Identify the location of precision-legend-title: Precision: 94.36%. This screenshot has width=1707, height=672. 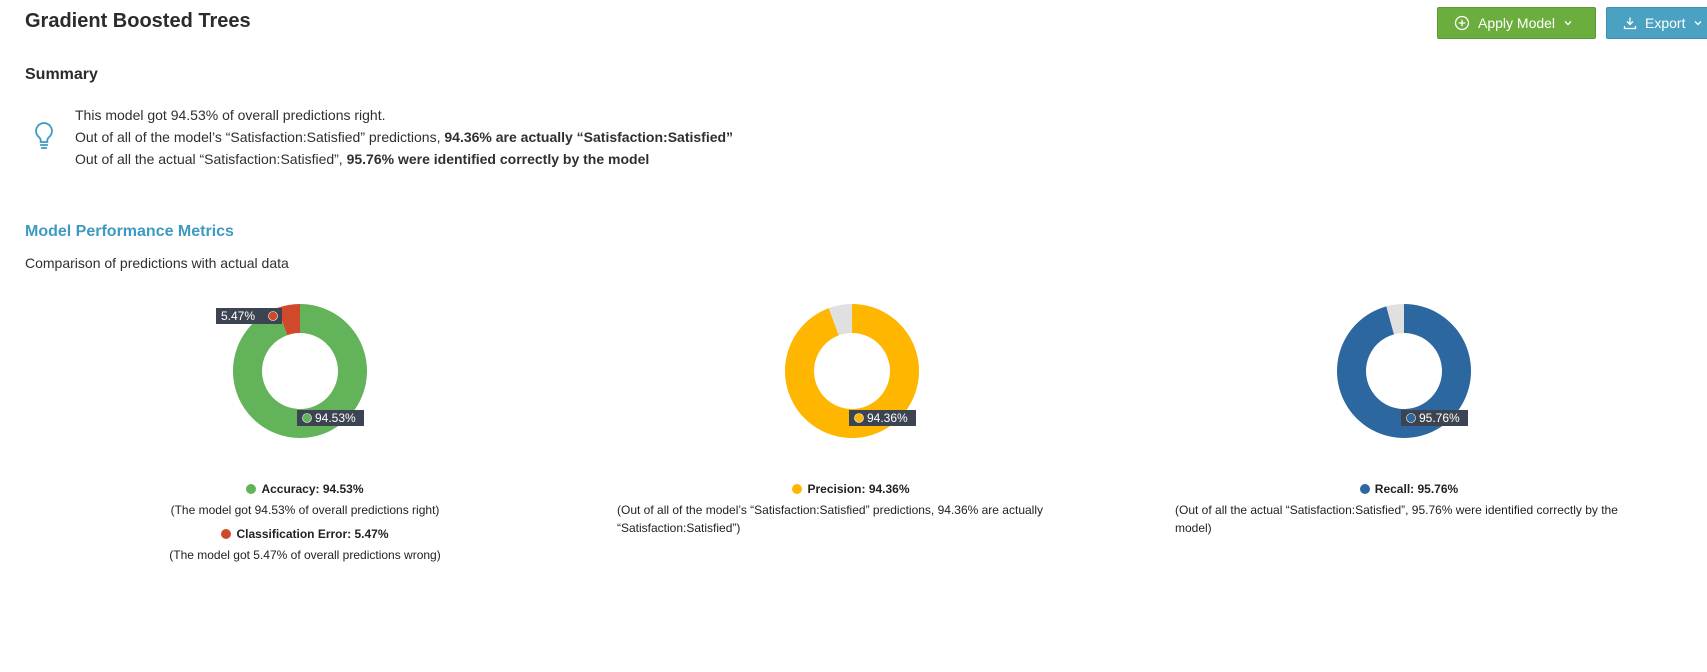
(851, 489).